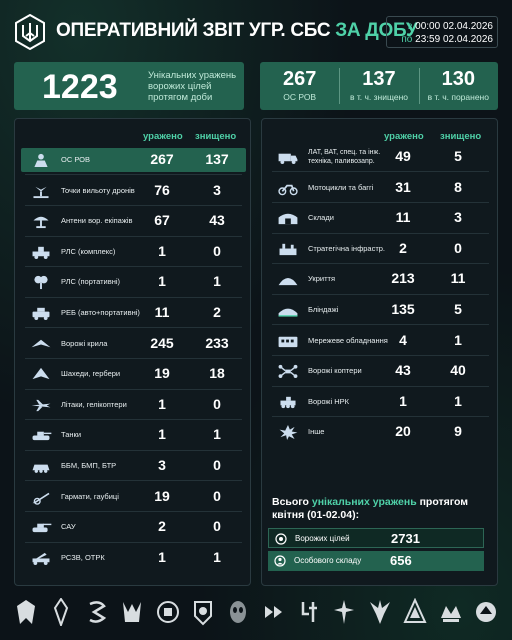 This screenshot has height=640, width=512. Describe the element at coordinates (133, 252) in the screenshot. I see `stat-row: РЛС (комплекс) 1 0` at that location.